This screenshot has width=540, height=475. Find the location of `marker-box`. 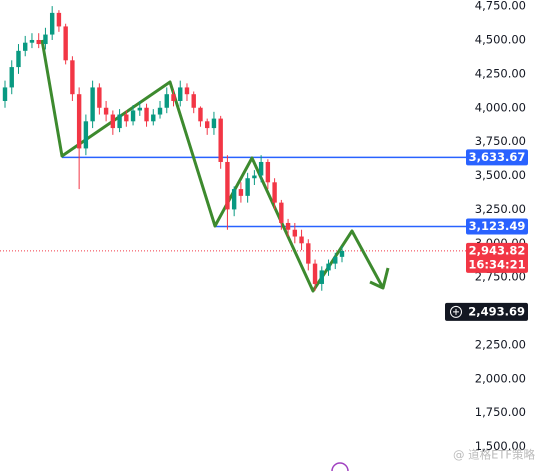

marker-box is located at coordinates (486, 311).